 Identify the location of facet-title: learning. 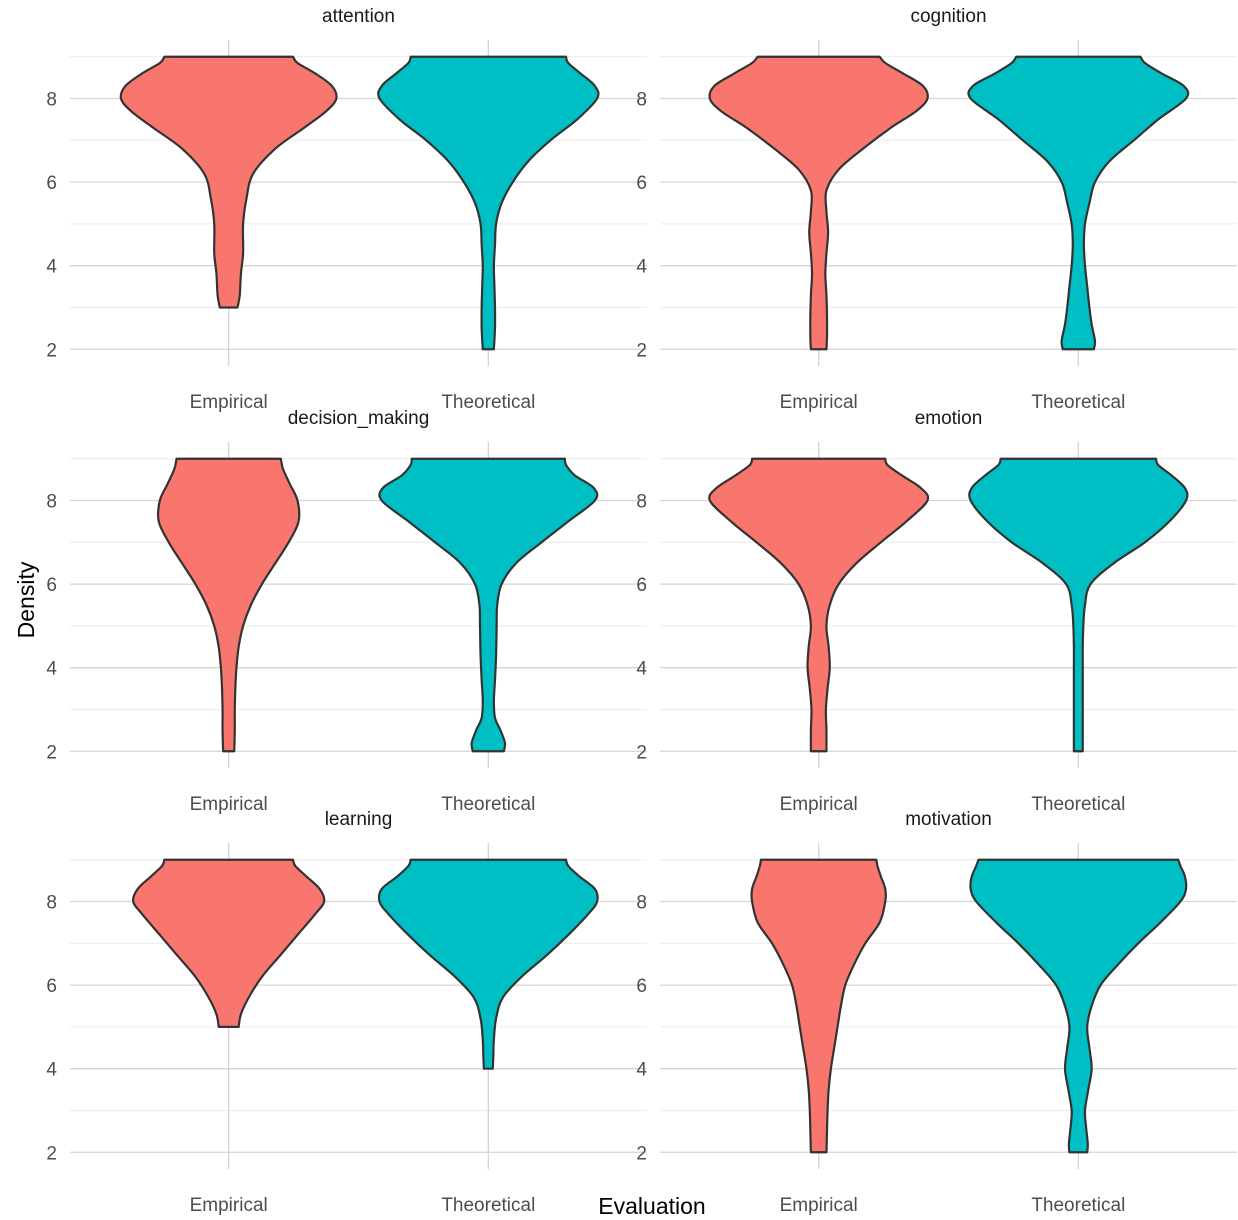
(359, 819).